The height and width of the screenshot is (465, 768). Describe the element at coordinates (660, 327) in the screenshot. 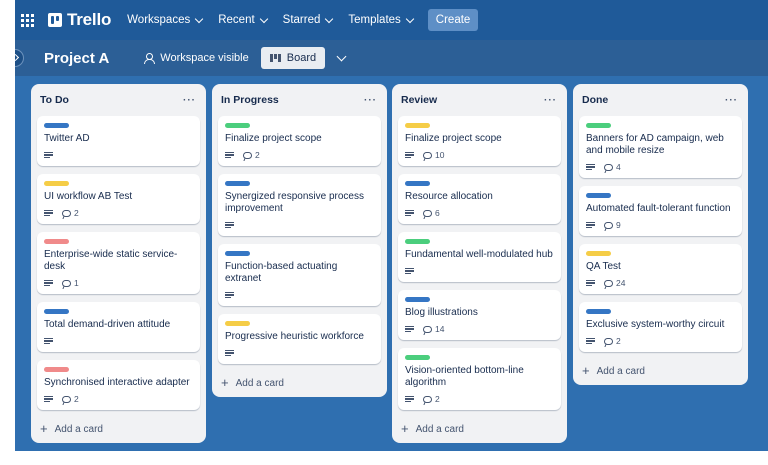

I see `card: Exclusive system-worthy circuit 2` at that location.